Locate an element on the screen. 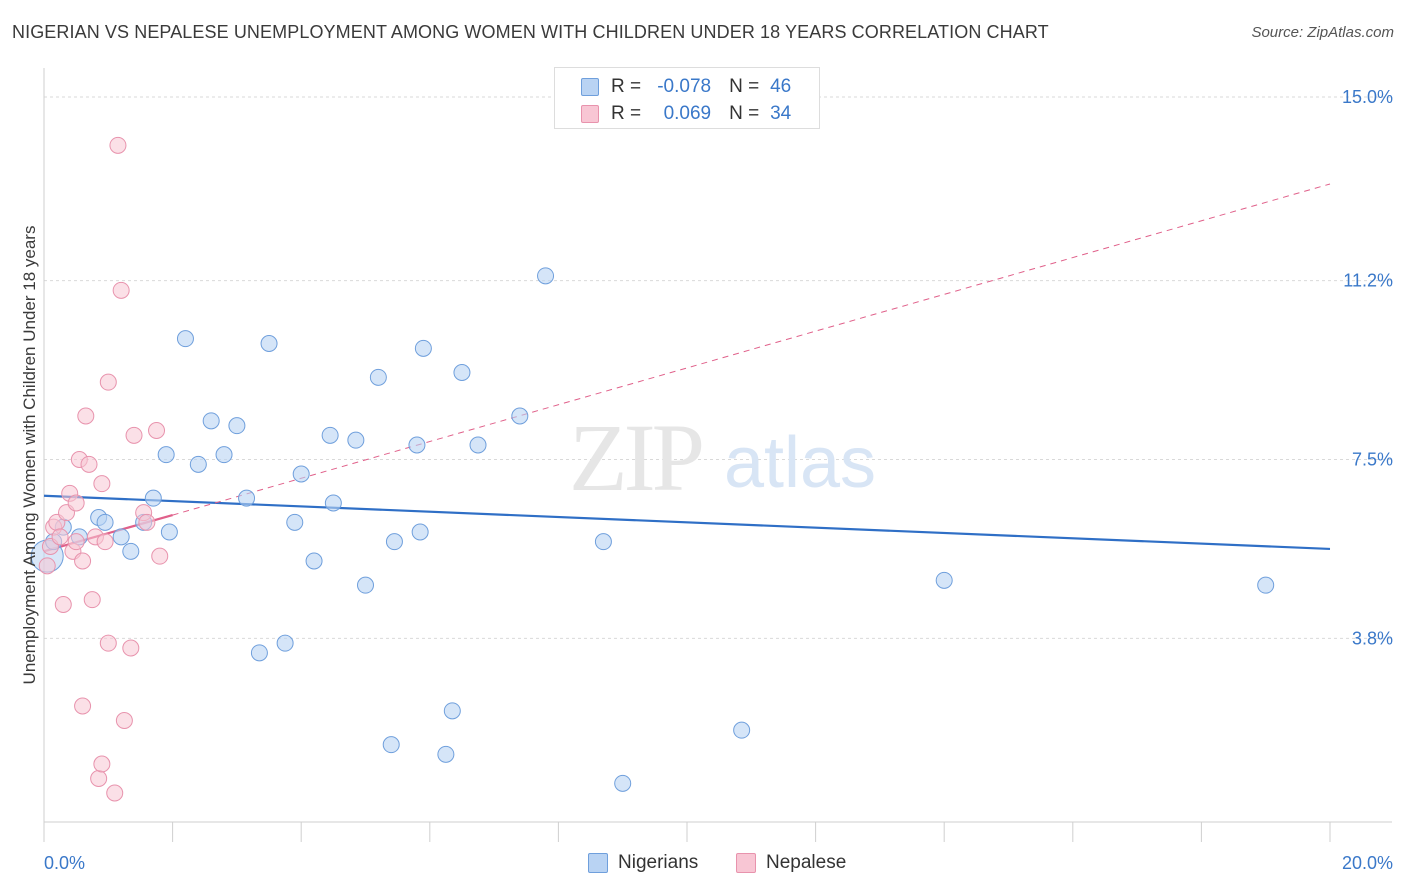 The image size is (1406, 892). source-label: Source: ZipAtlas.com is located at coordinates (1322, 32).